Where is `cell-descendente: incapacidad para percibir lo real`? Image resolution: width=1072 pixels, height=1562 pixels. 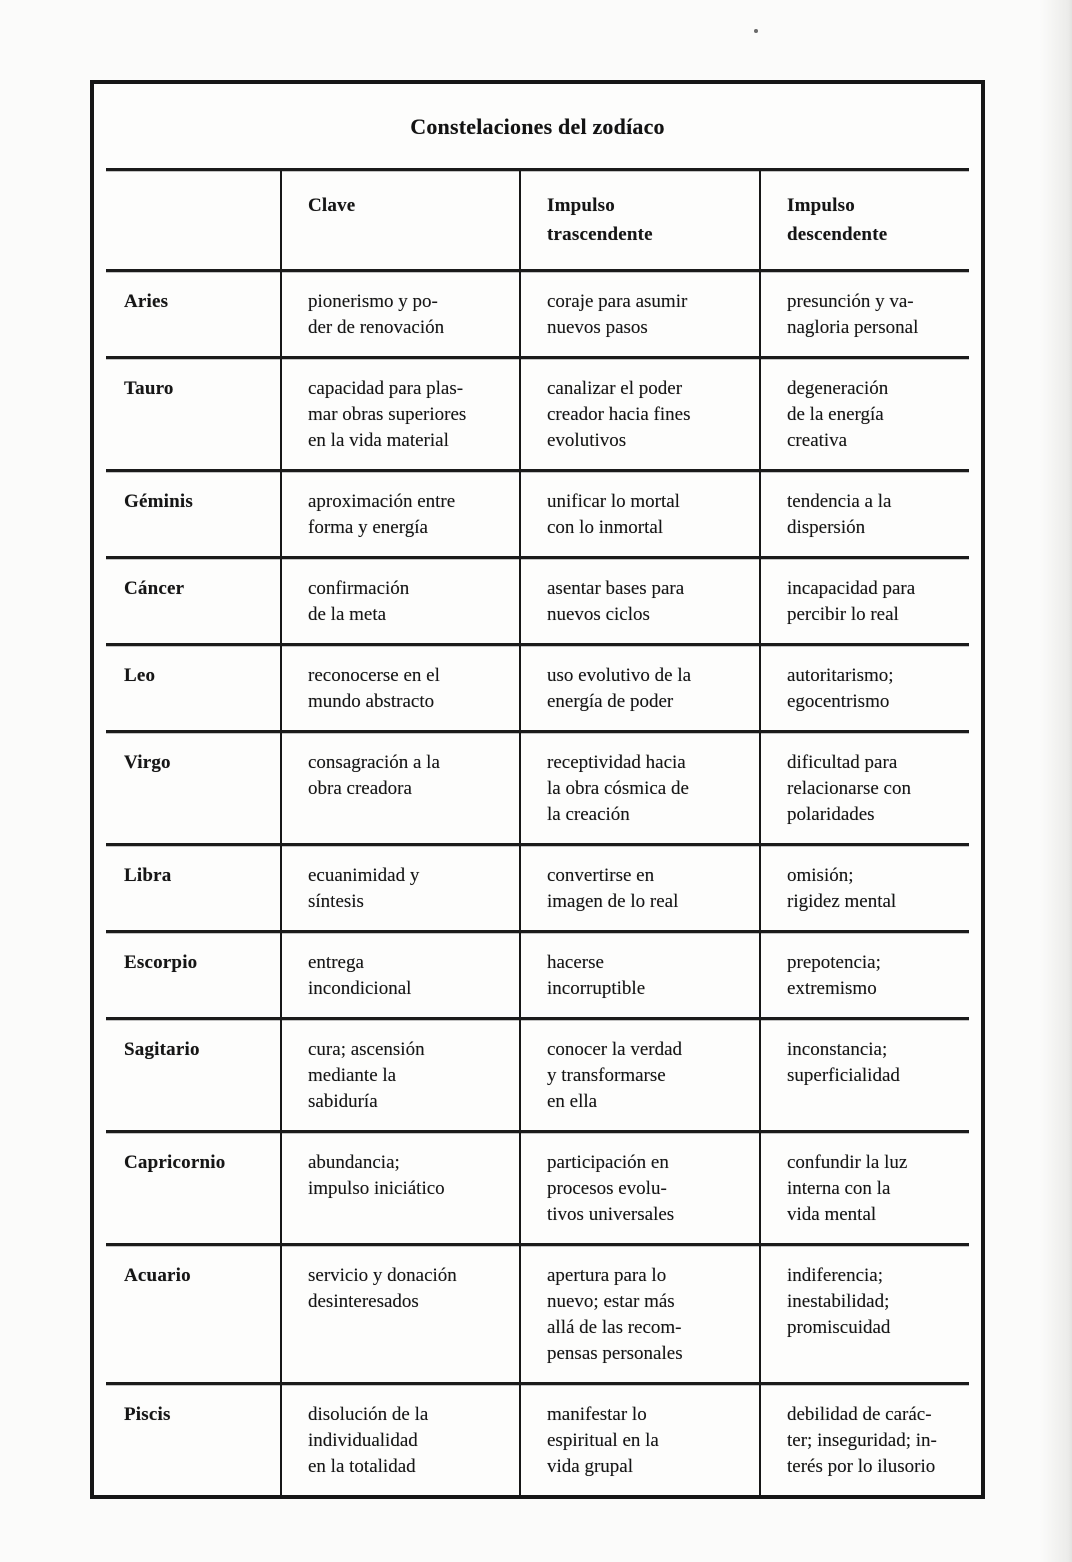 cell-descendente: incapacidad para percibir lo real is located at coordinates (870, 601).